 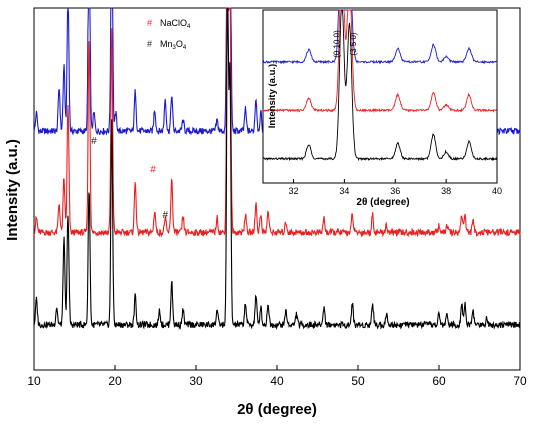 What do you see at coordinates (196, 381) in the screenshot?
I see `main-x-tick-label-2: 30` at bounding box center [196, 381].